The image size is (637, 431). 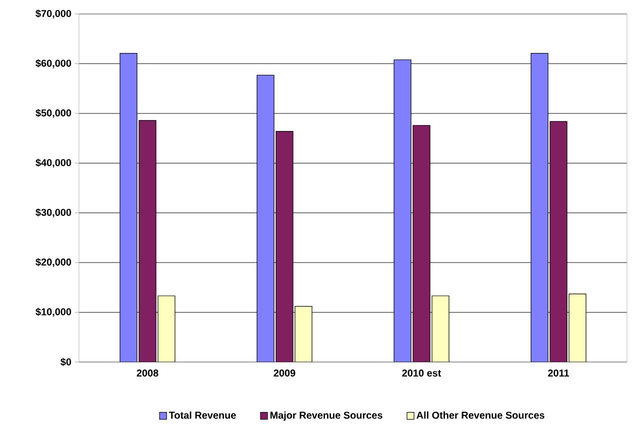 I want to click on x-tick-label: 2008, so click(x=147, y=373).